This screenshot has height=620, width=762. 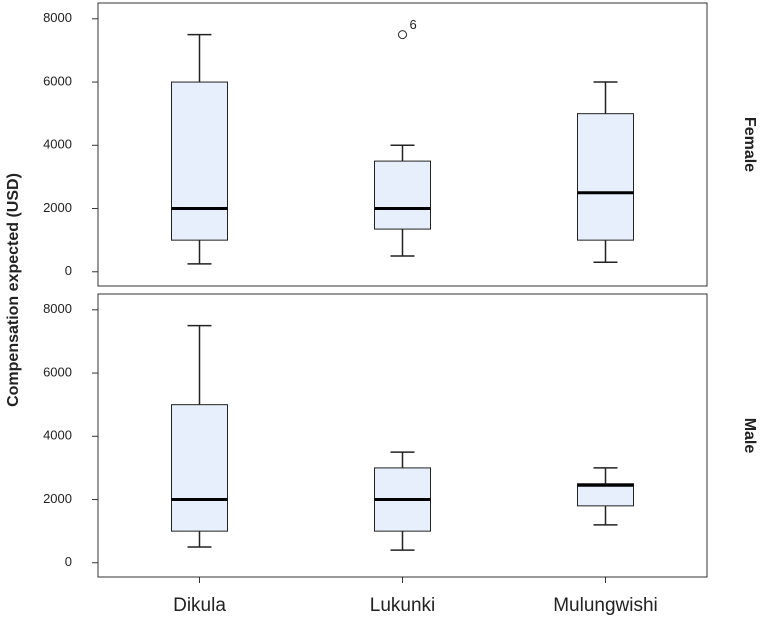 What do you see at coordinates (403, 605) in the screenshot?
I see `x-tick-label: Lukunki` at bounding box center [403, 605].